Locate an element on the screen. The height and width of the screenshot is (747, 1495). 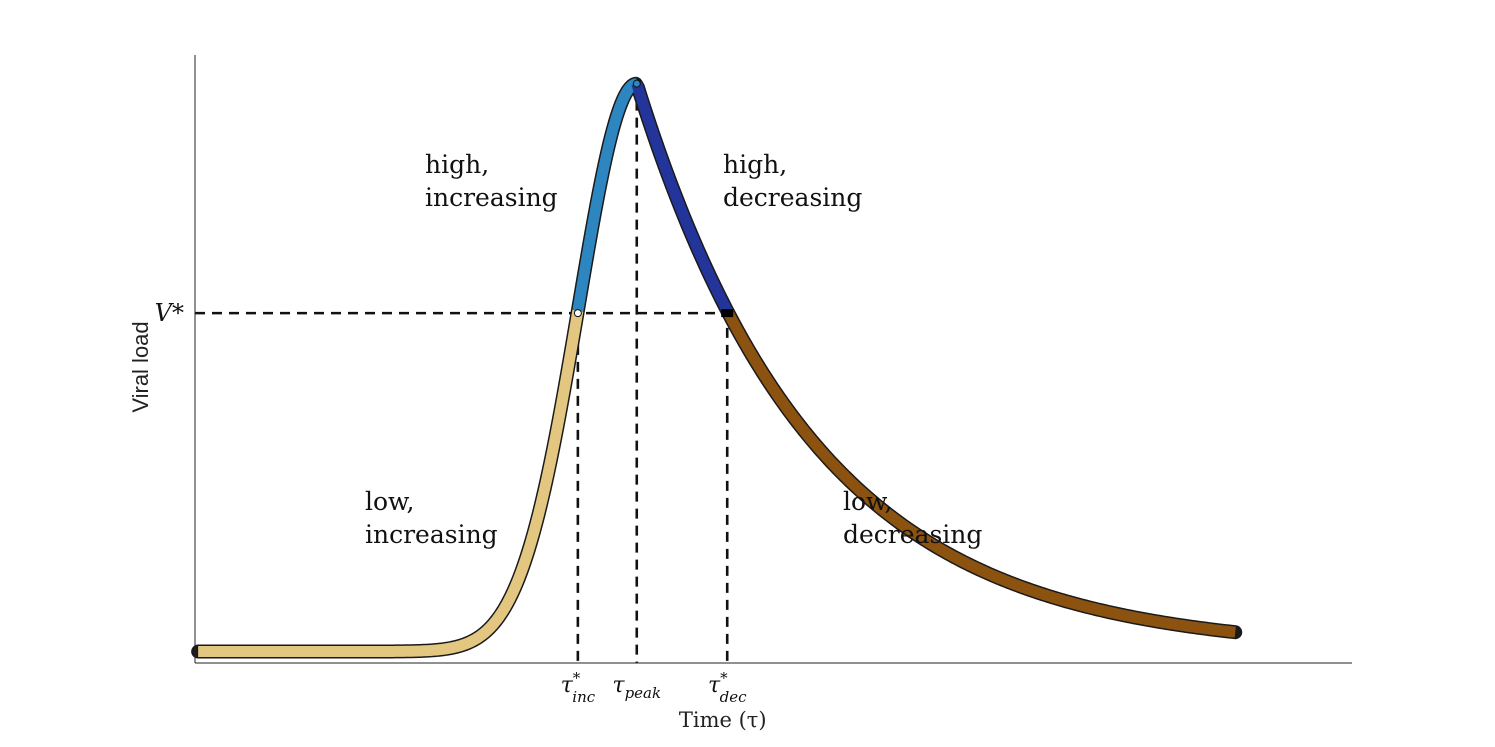
dec-threshold-marker is located at coordinates (727, 313).